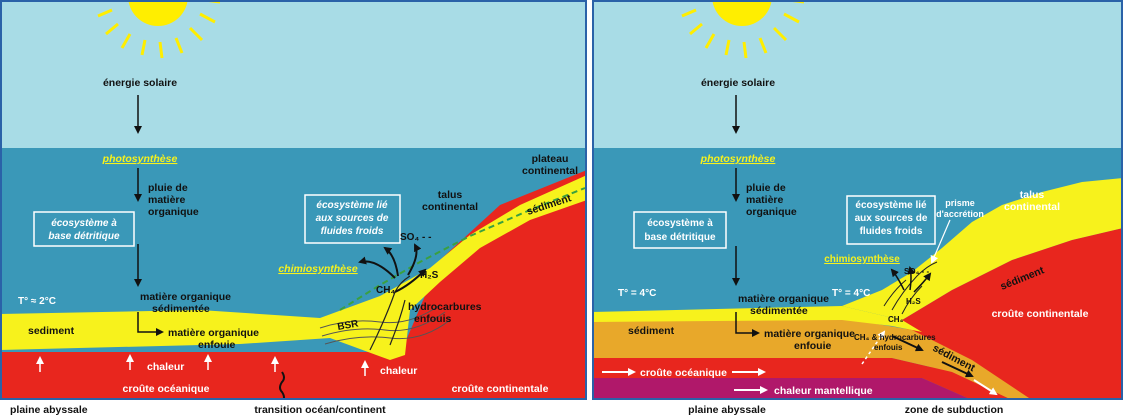  Describe the element at coordinates (960, 203) in the screenshot. I see `label-prism-1: prisme` at that location.